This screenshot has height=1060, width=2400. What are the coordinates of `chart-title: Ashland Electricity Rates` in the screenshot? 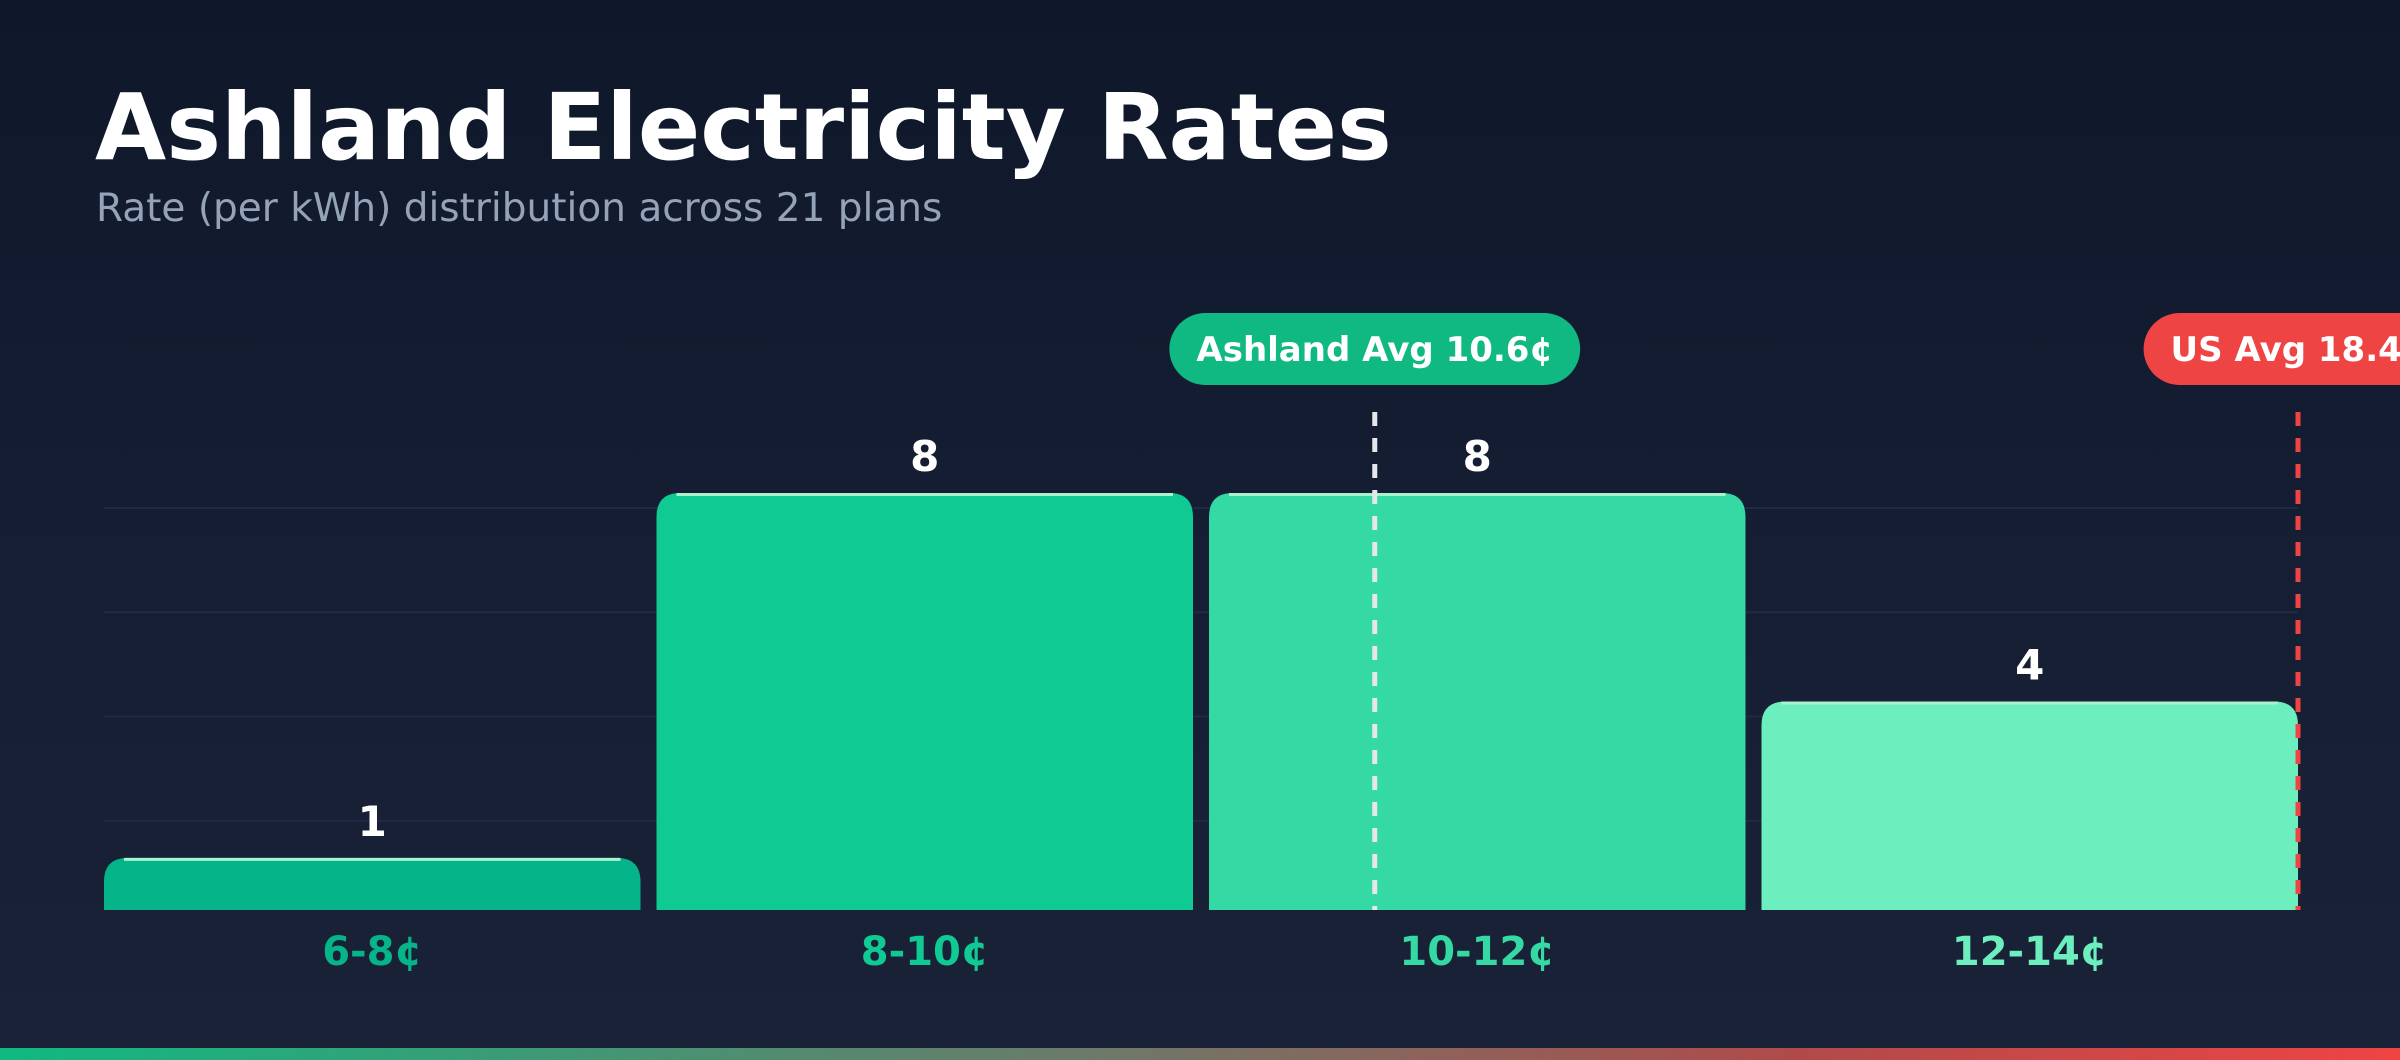 It's located at (743, 127).